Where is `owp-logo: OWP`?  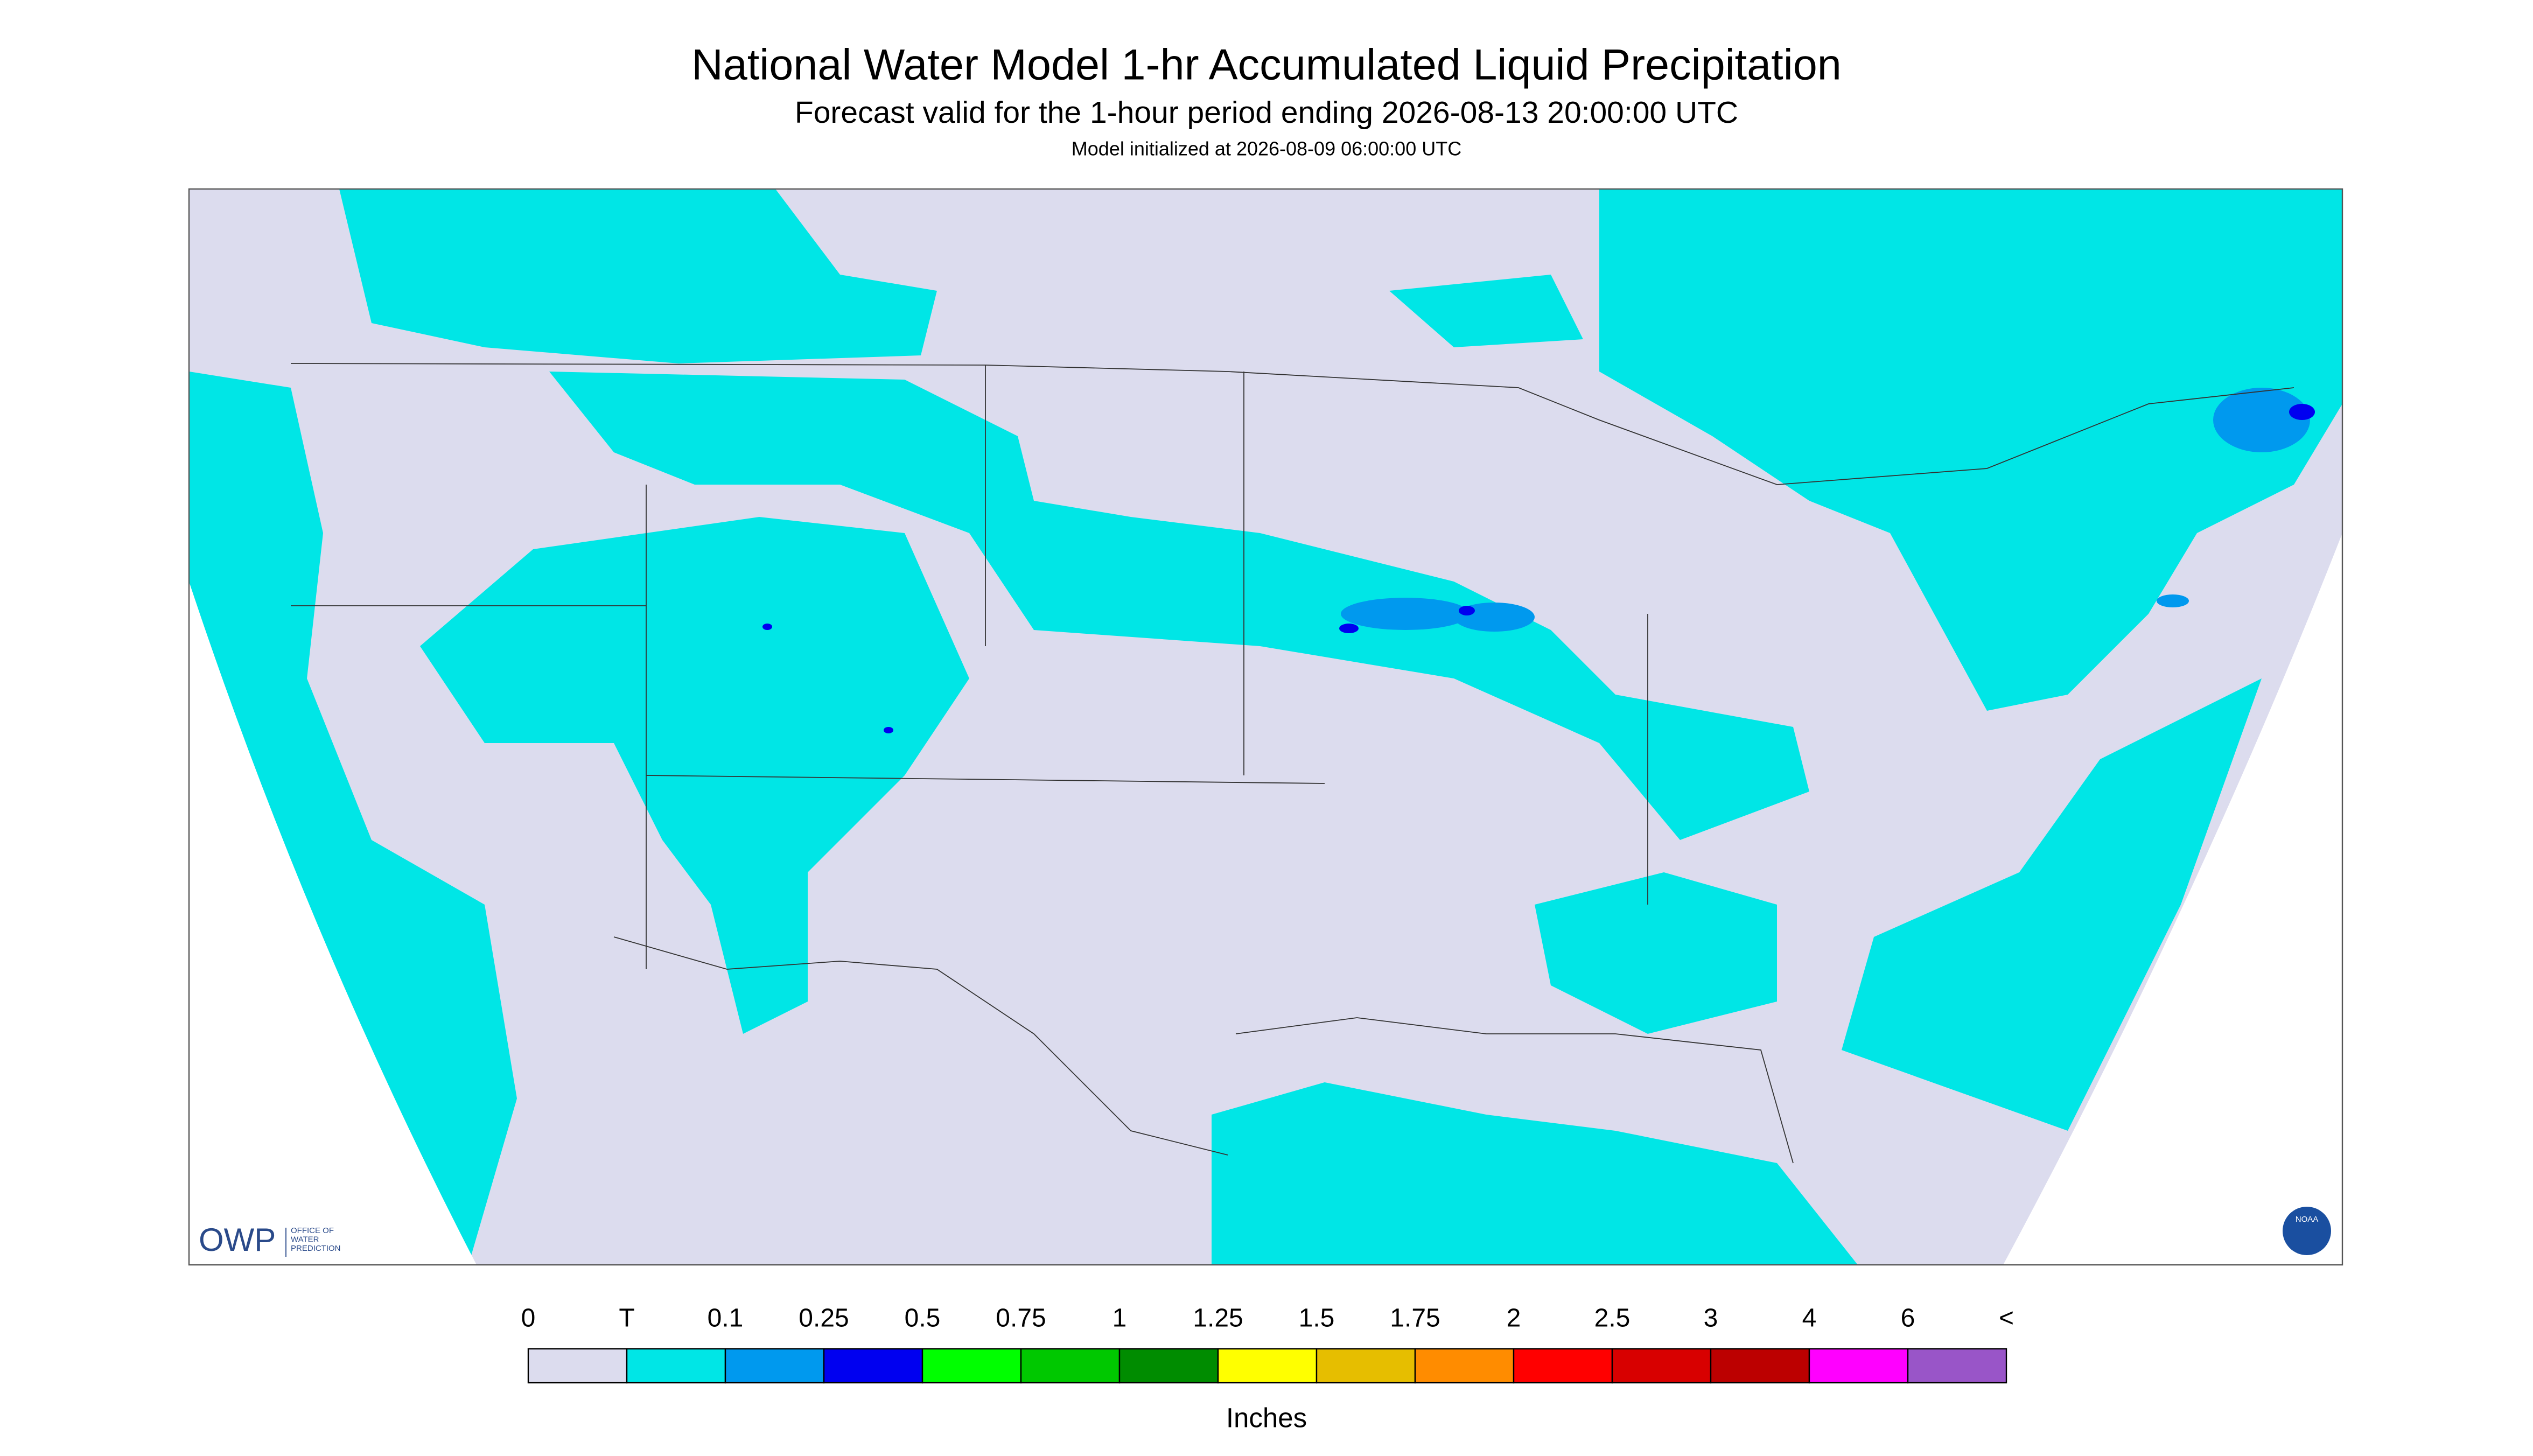
owp-logo: OWP is located at coordinates (238, 1240).